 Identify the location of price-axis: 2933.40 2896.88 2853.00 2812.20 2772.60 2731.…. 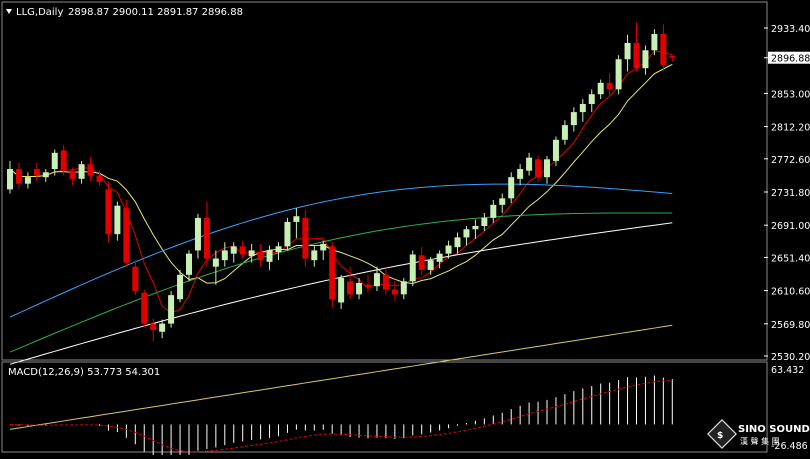
(787, 193).